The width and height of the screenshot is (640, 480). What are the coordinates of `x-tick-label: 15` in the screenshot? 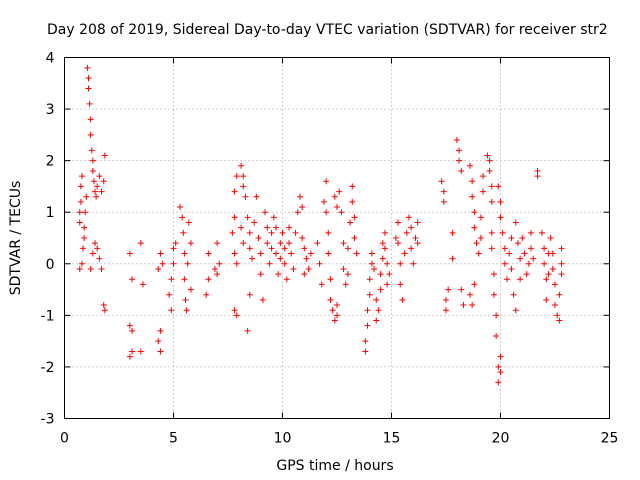 It's located at (392, 439).